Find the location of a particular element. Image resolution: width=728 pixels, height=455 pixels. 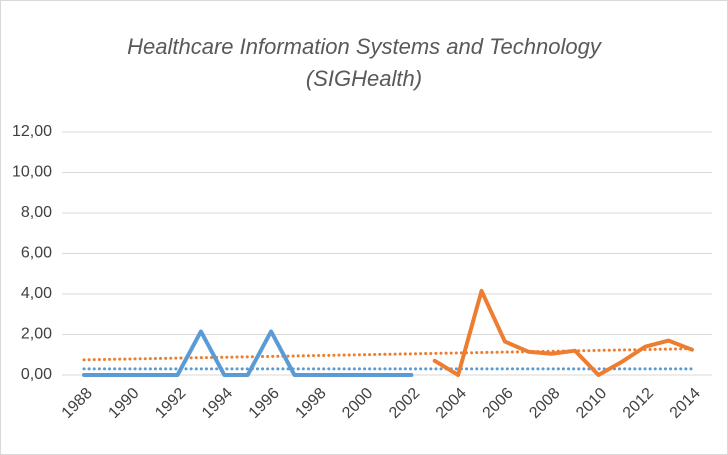

y-tick-label: 12,00 is located at coordinates (32, 131).